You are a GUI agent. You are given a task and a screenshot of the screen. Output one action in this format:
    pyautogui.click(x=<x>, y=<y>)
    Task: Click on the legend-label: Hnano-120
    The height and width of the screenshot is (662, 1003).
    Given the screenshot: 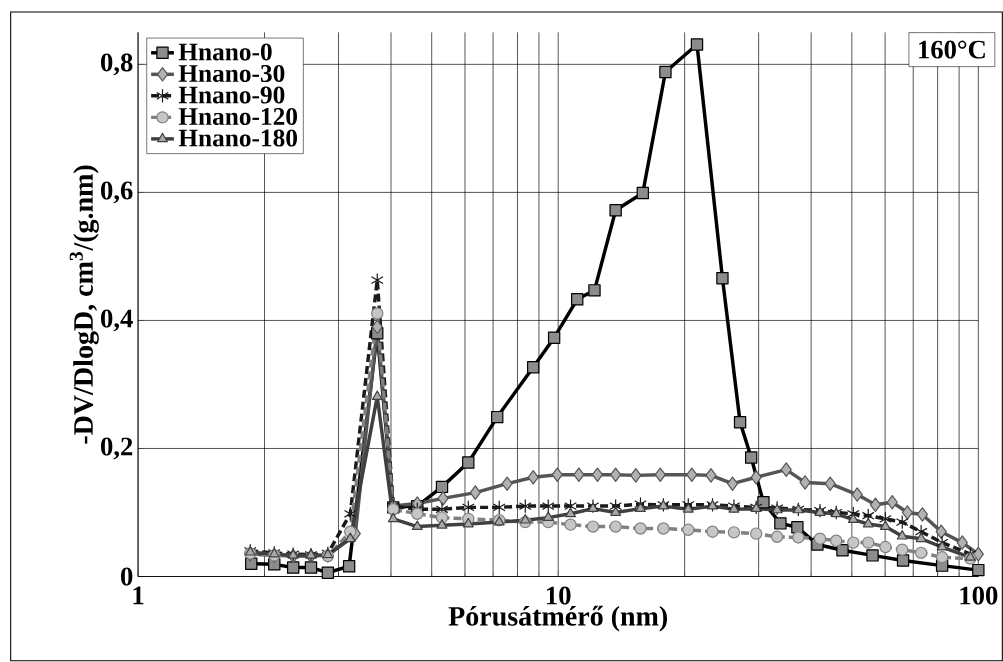 What is the action you would take?
    pyautogui.click(x=237, y=117)
    